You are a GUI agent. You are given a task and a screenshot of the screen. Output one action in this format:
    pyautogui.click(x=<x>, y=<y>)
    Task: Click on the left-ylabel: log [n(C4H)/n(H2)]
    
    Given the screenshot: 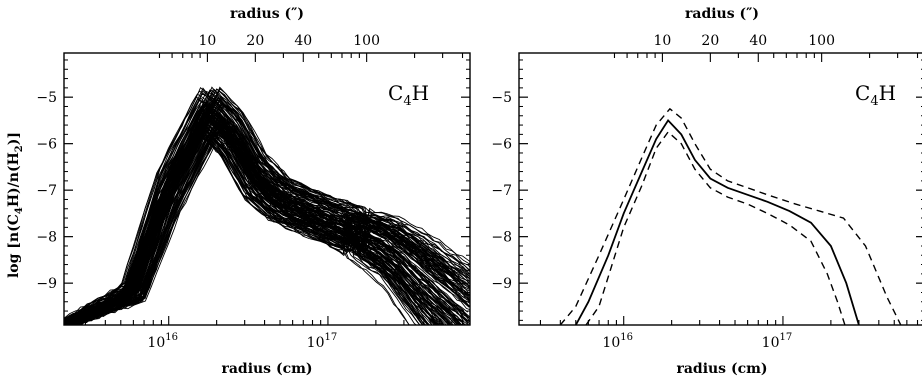 What is the action you would take?
    pyautogui.click(x=15, y=205)
    